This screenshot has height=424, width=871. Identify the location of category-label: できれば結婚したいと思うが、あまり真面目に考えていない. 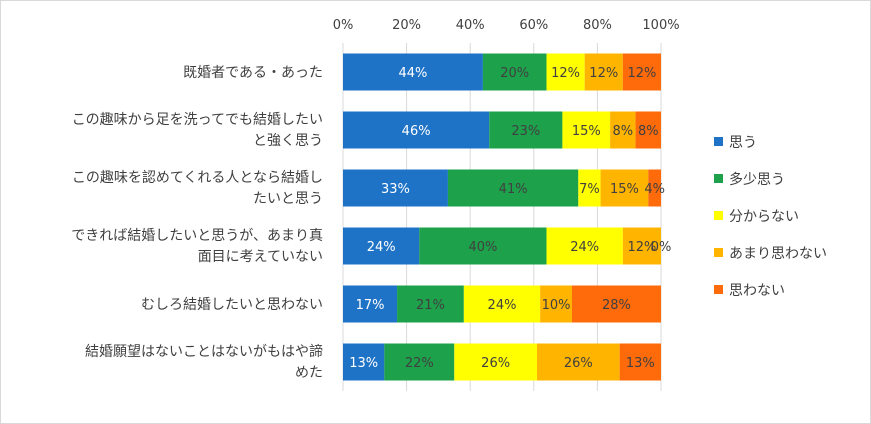
(197, 246).